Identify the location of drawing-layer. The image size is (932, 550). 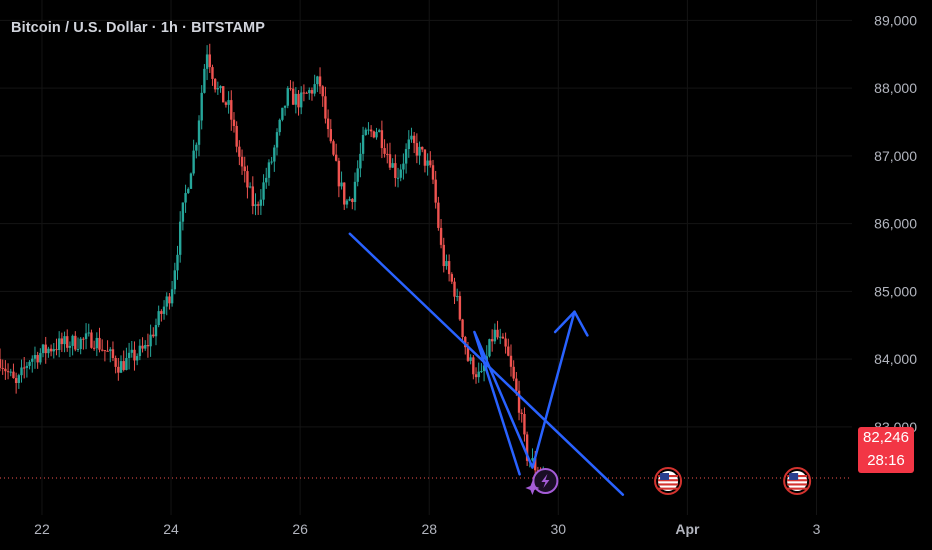
(486, 364).